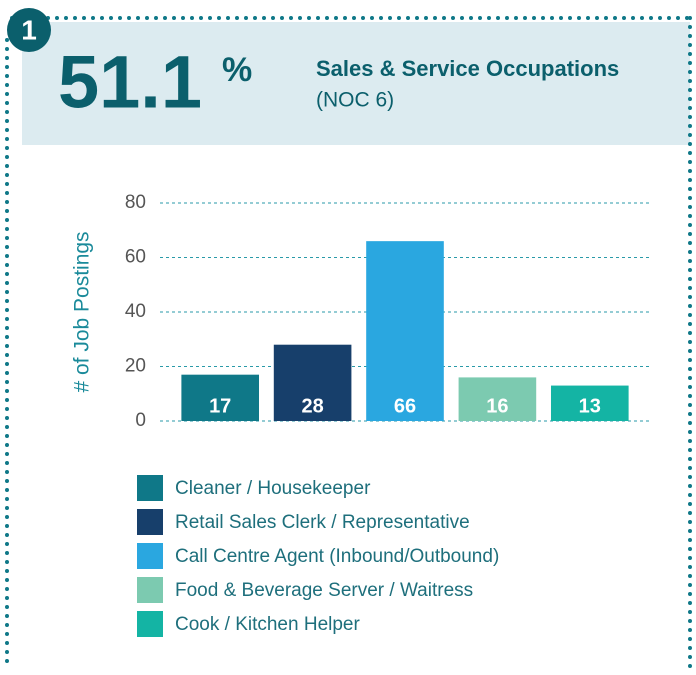 This screenshot has height=675, width=696. What do you see at coordinates (135, 311) in the screenshot?
I see `y-tick-label: 40` at bounding box center [135, 311].